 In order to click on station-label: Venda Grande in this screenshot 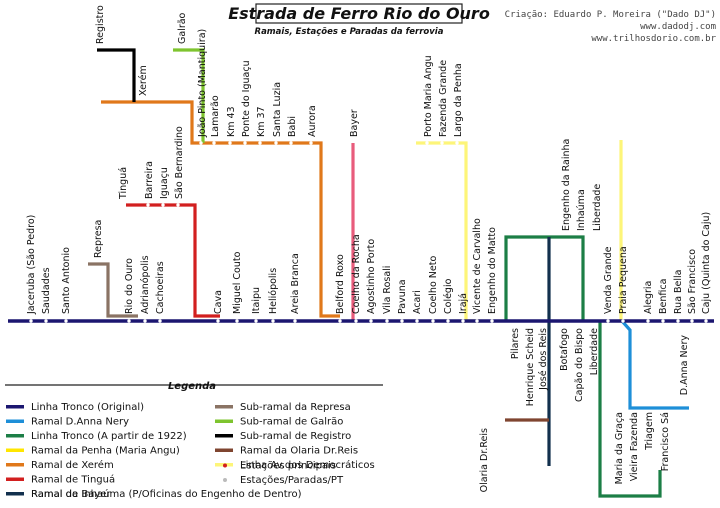, I will do `click(608, 280)`.